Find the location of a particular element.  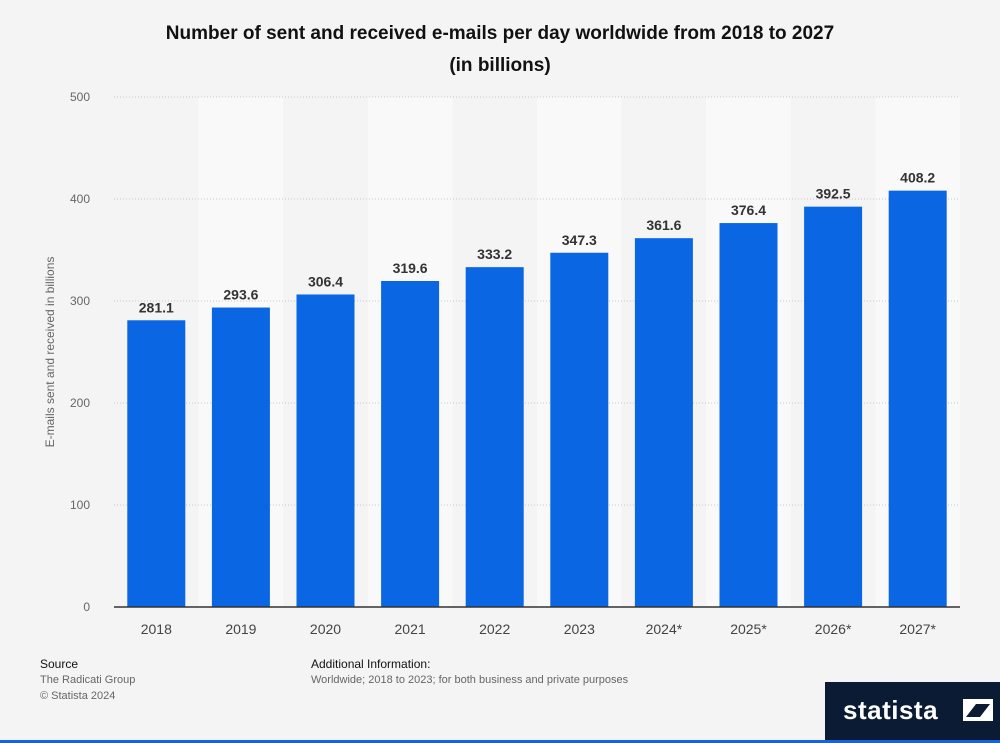

bottom-accent-line is located at coordinates (500, 741).